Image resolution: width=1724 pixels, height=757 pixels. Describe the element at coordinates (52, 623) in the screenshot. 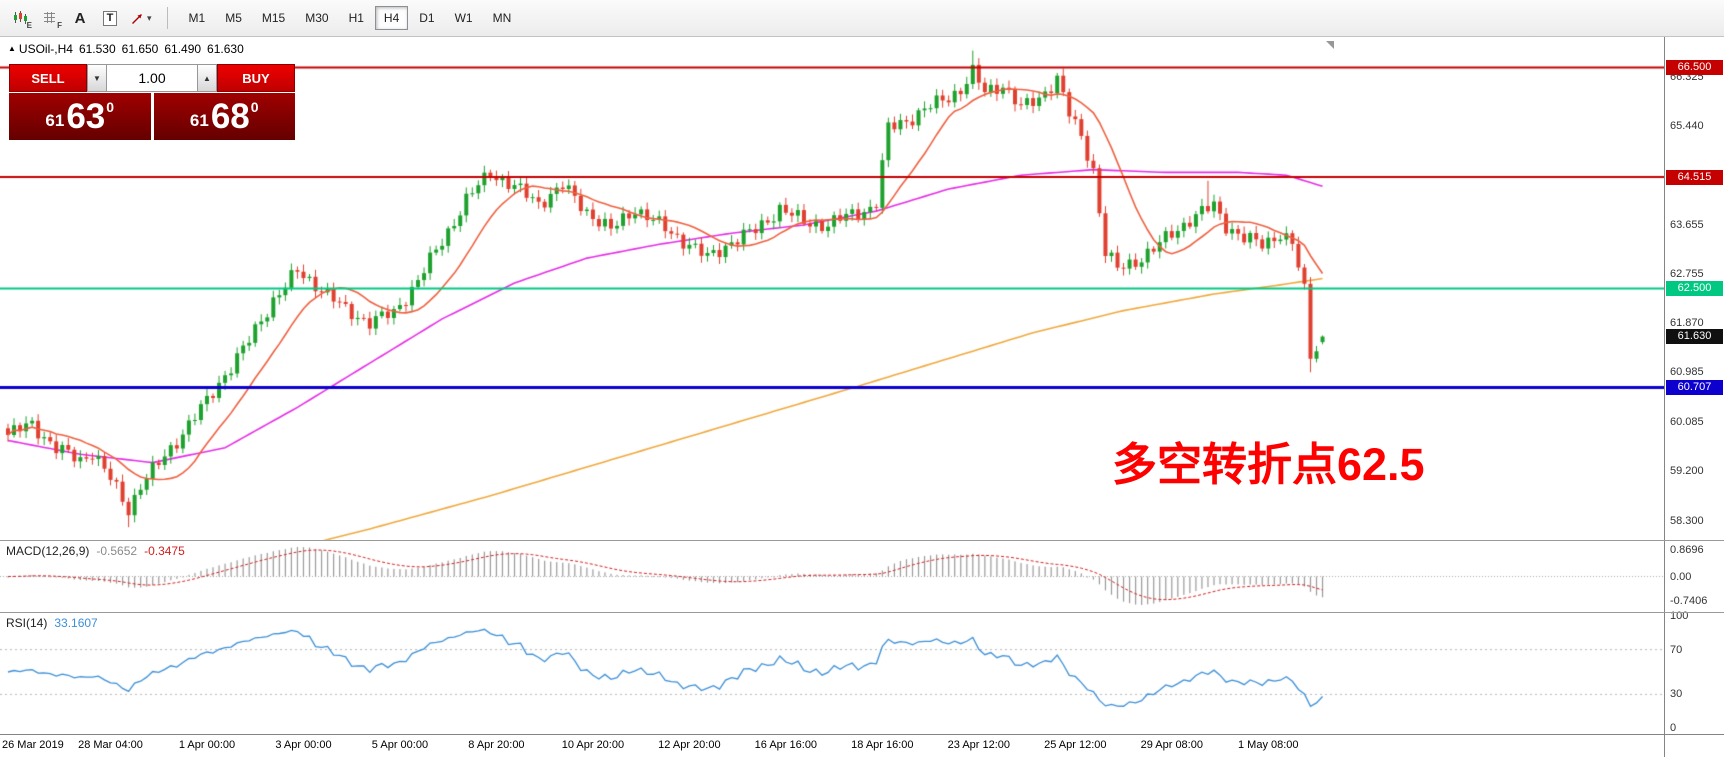

I see `rsi-indicator-label: RSI(14) 33.1607` at that location.